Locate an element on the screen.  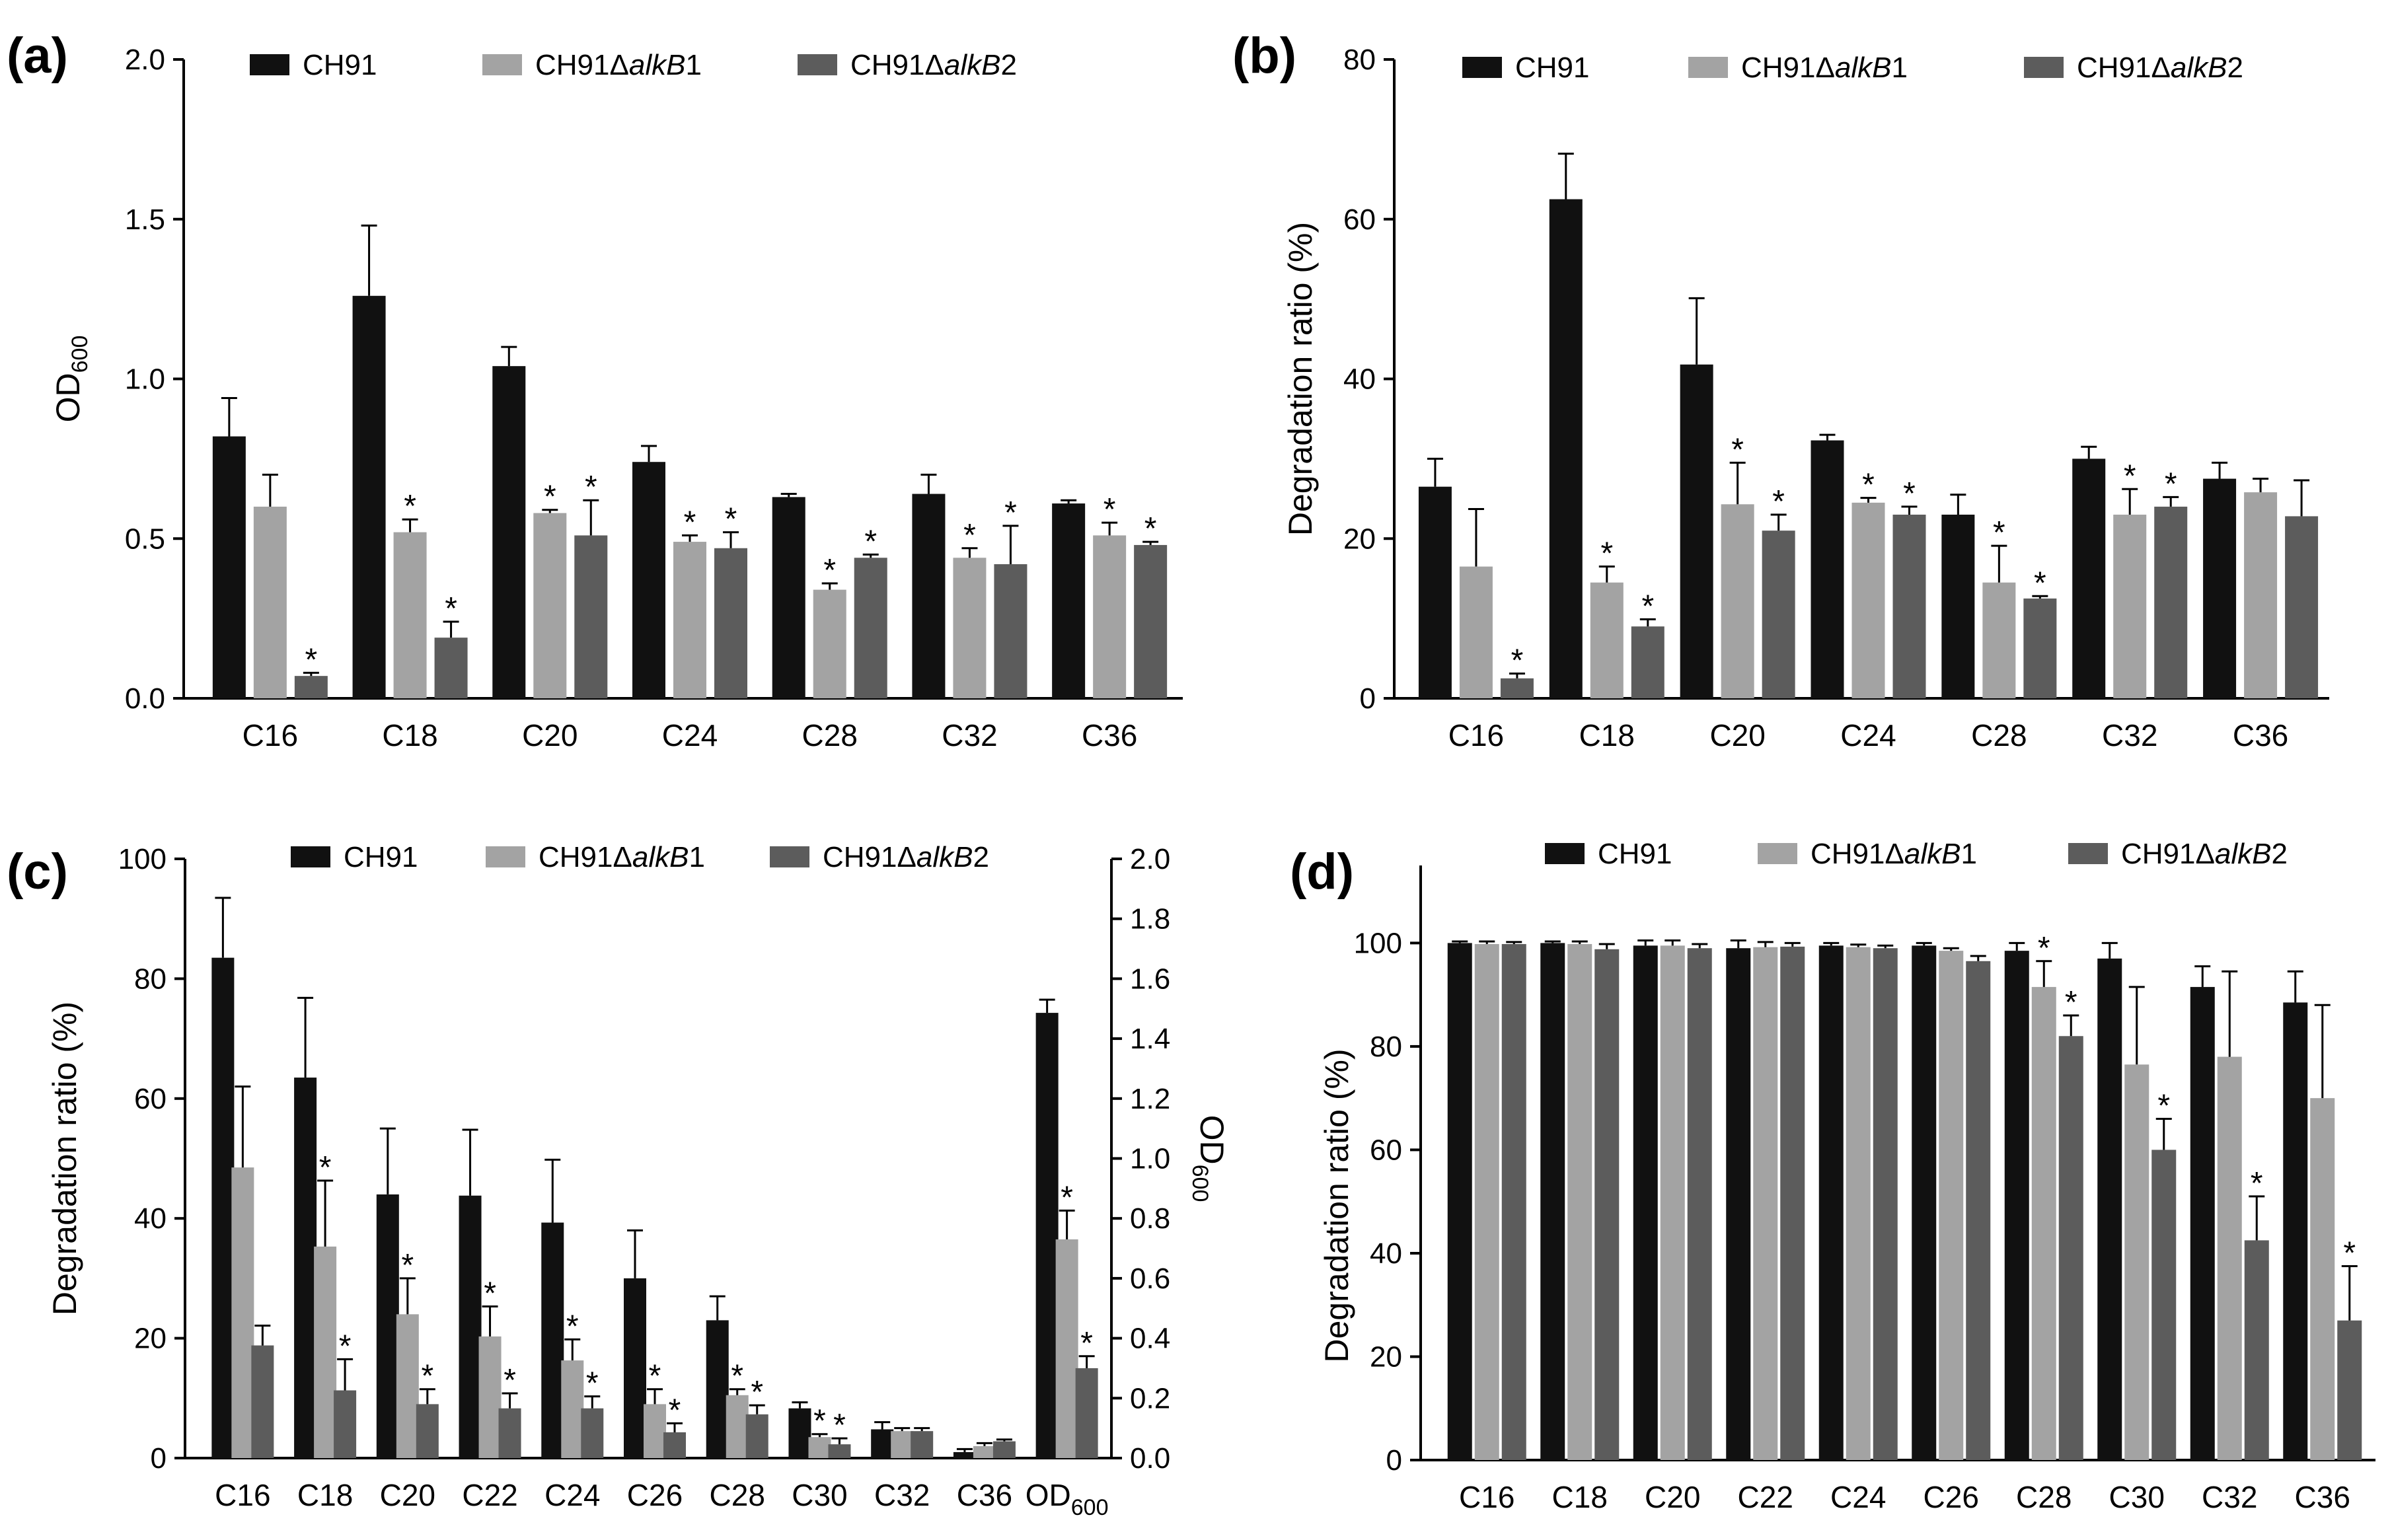
bar-ch91-delta-alkb2-c20 is located at coordinates (1778, 614).